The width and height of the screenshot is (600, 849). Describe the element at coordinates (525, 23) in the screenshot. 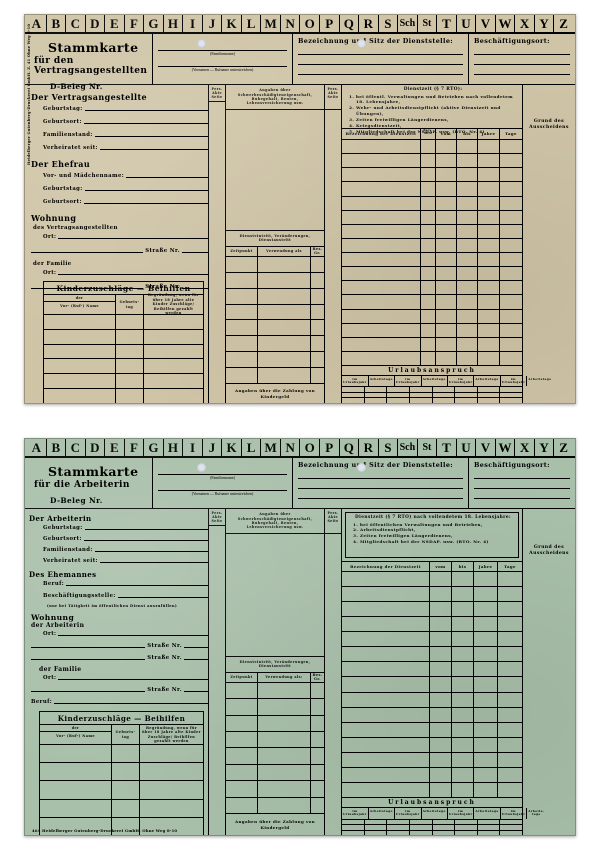

I see `alphabet-letter: X` at that location.